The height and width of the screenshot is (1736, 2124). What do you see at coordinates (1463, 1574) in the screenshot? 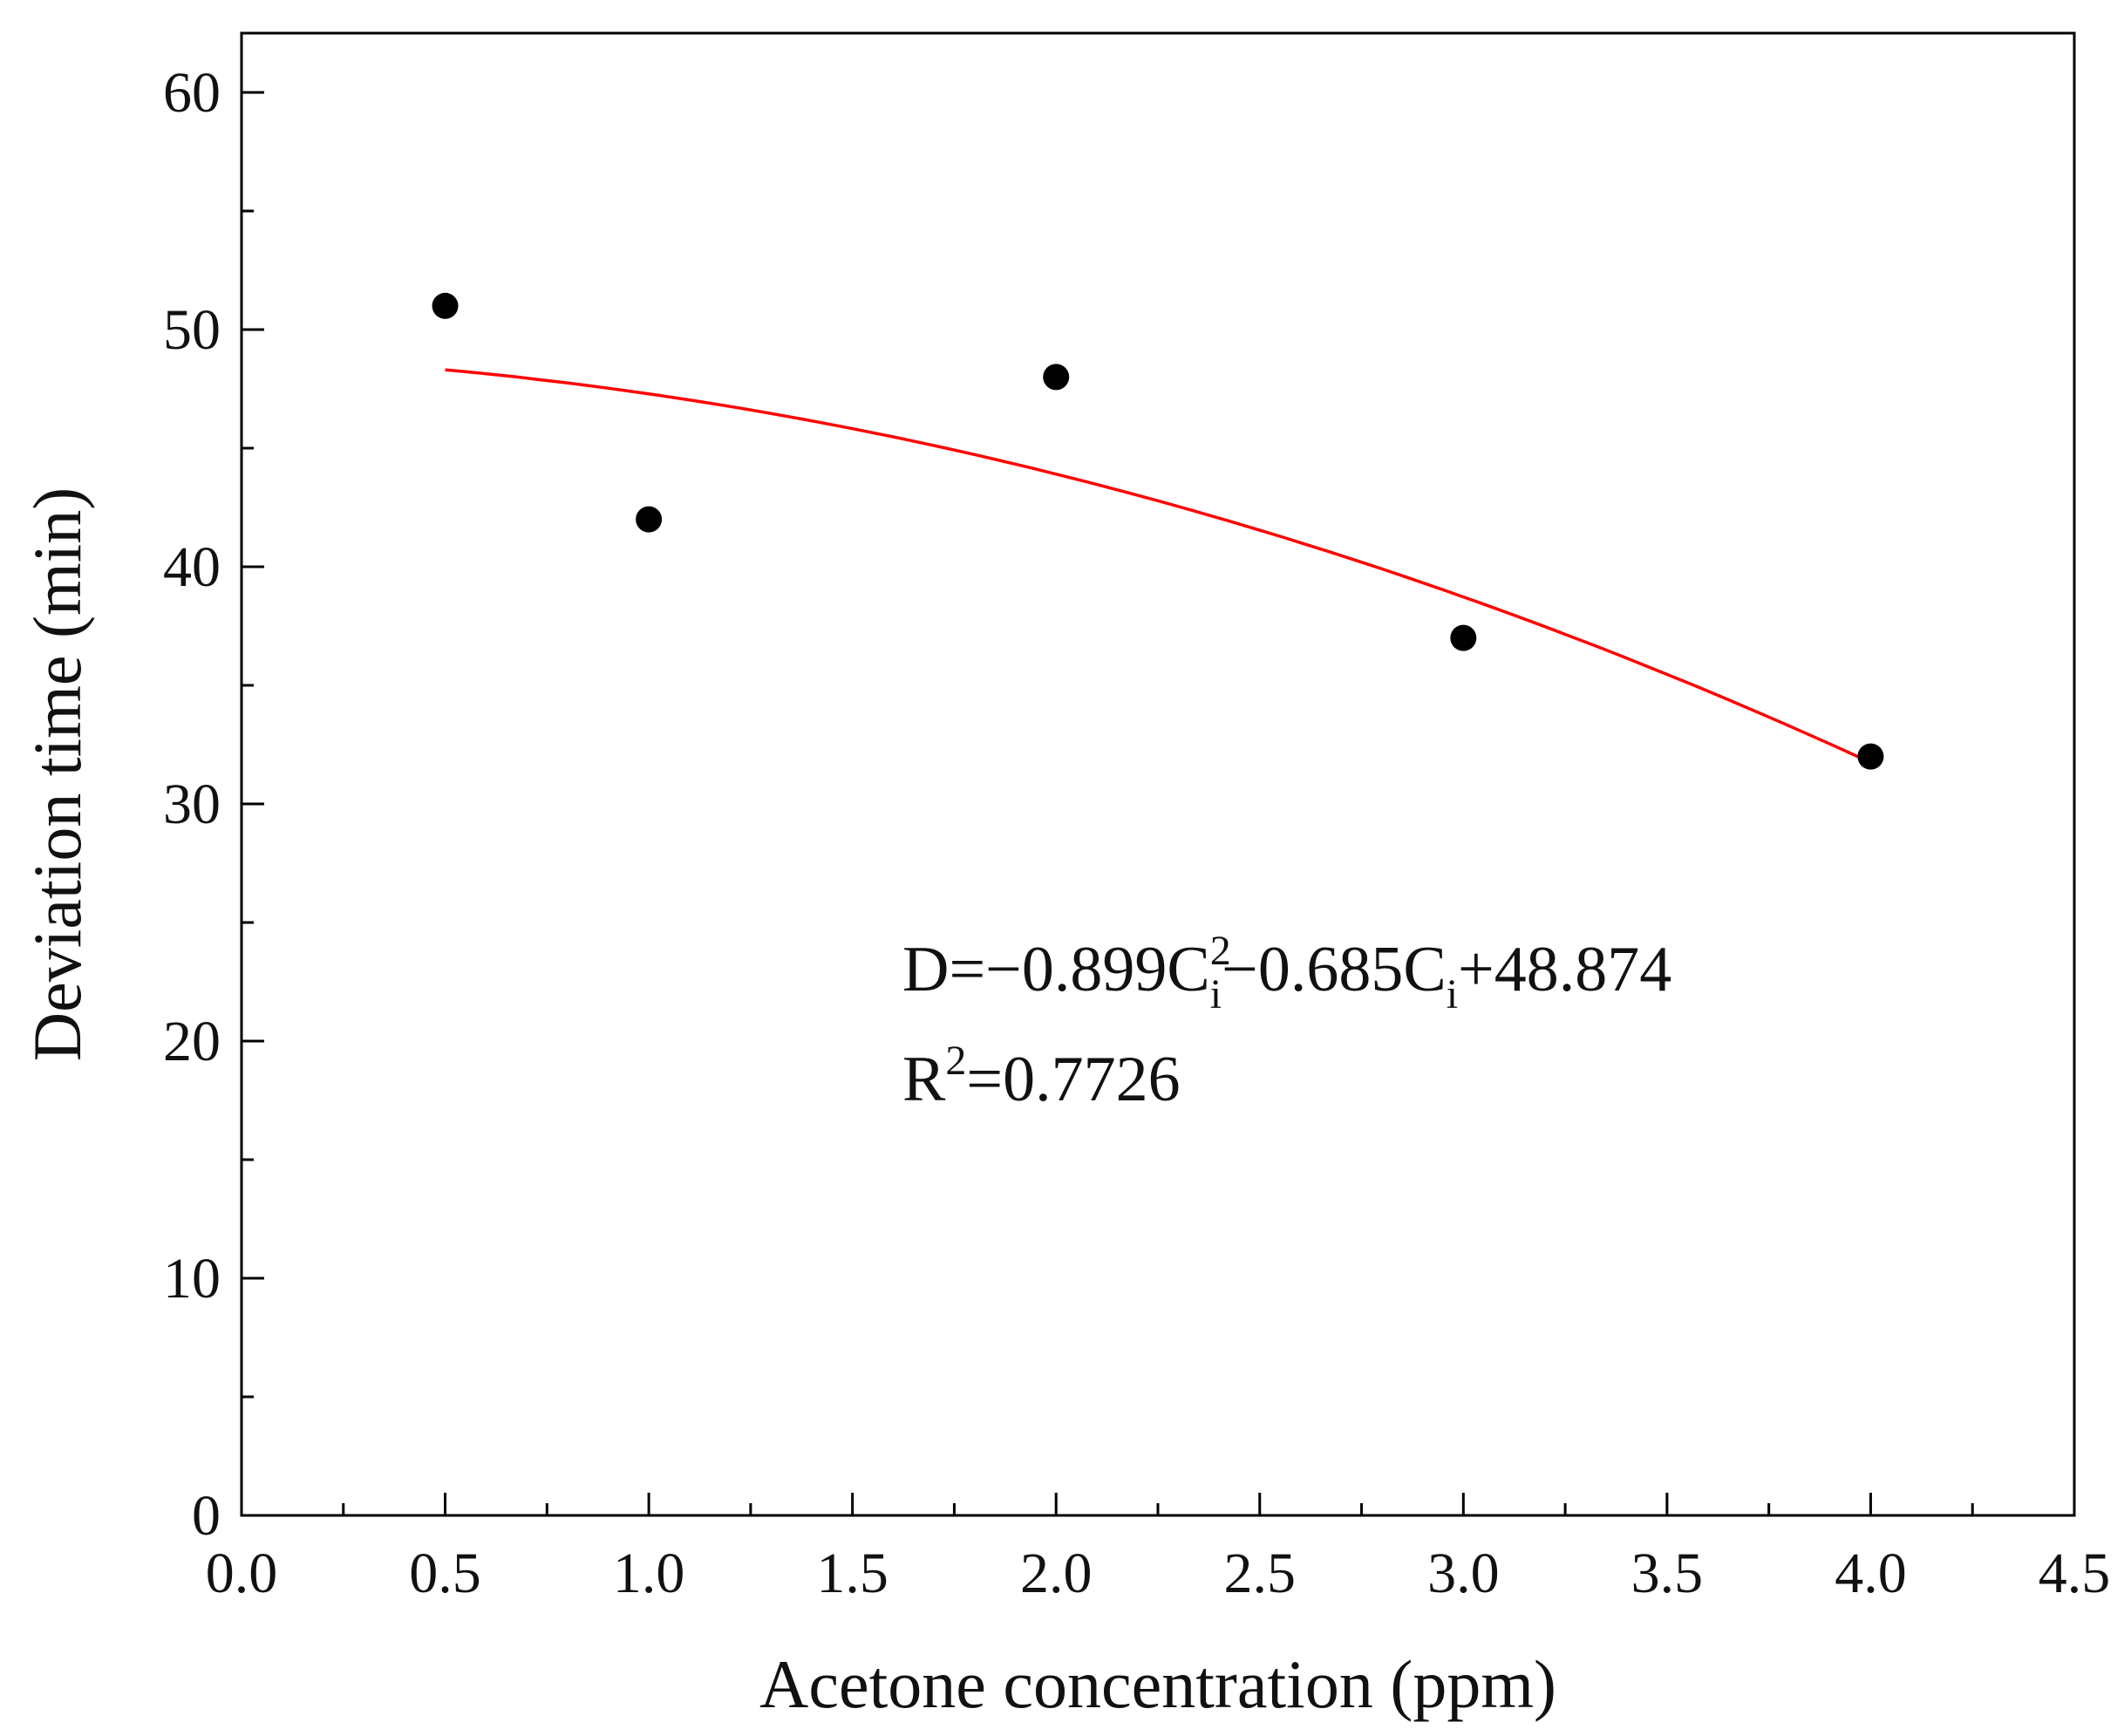
I see `x-tick-label: 3.0` at bounding box center [1463, 1574].